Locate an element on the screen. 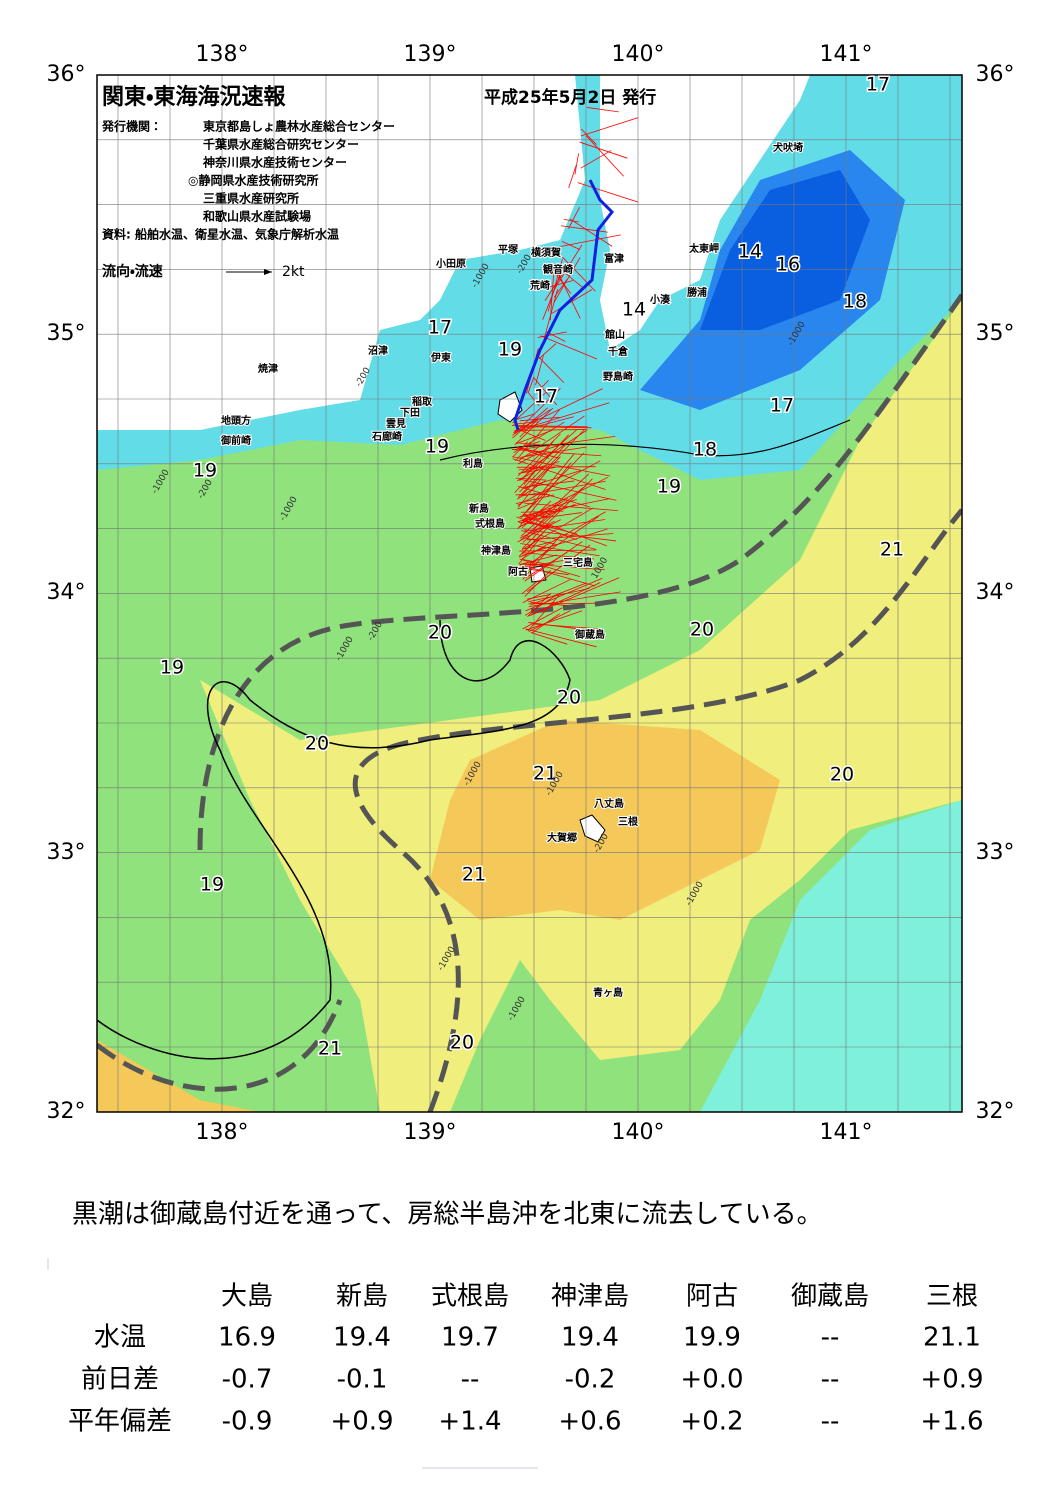 The height and width of the screenshot is (1503, 1064). current-vectors is located at coordinates (575, 377).